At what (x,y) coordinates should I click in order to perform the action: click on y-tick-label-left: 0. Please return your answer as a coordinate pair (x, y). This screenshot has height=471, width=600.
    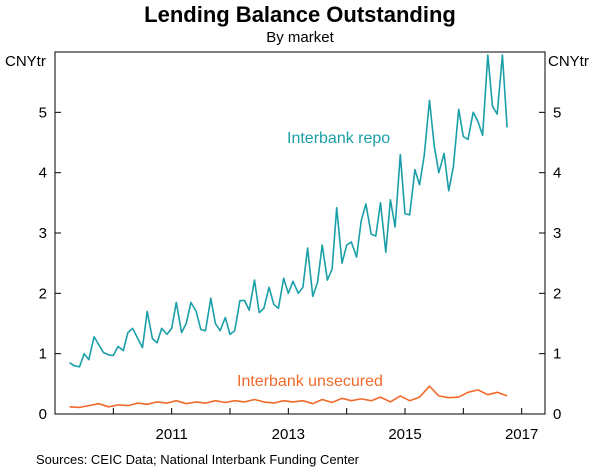
    Looking at the image, I should click on (43, 414).